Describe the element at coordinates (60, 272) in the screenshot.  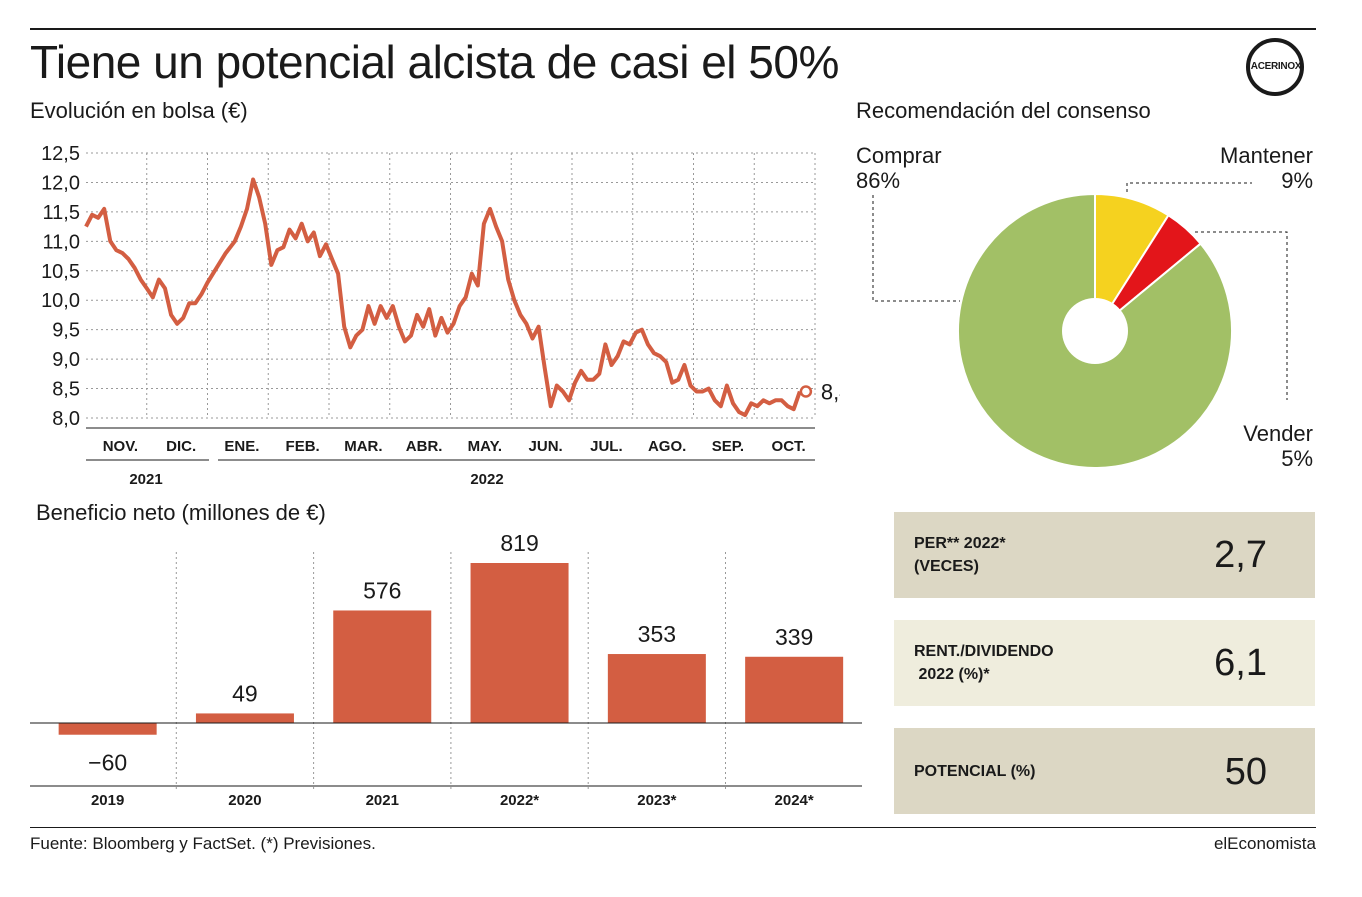
I see `line-ytick-label: 10,5` at that location.